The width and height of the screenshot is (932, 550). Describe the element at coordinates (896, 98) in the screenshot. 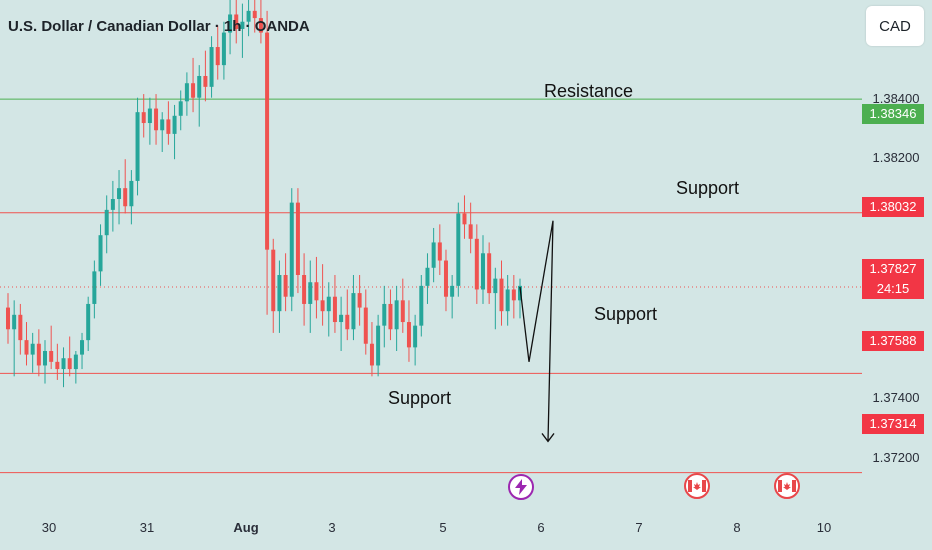

I see `y-tick-label: 1.38400` at that location.